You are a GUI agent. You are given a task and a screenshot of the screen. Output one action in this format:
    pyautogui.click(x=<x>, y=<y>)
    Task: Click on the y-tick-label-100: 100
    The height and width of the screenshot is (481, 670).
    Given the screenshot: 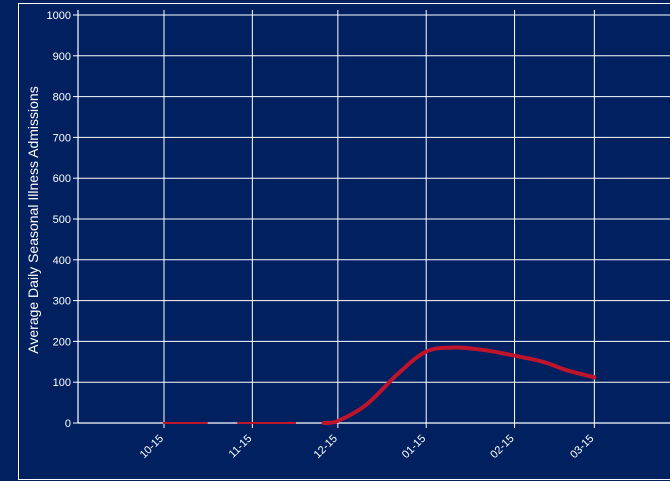 What is the action you would take?
    pyautogui.click(x=62, y=383)
    